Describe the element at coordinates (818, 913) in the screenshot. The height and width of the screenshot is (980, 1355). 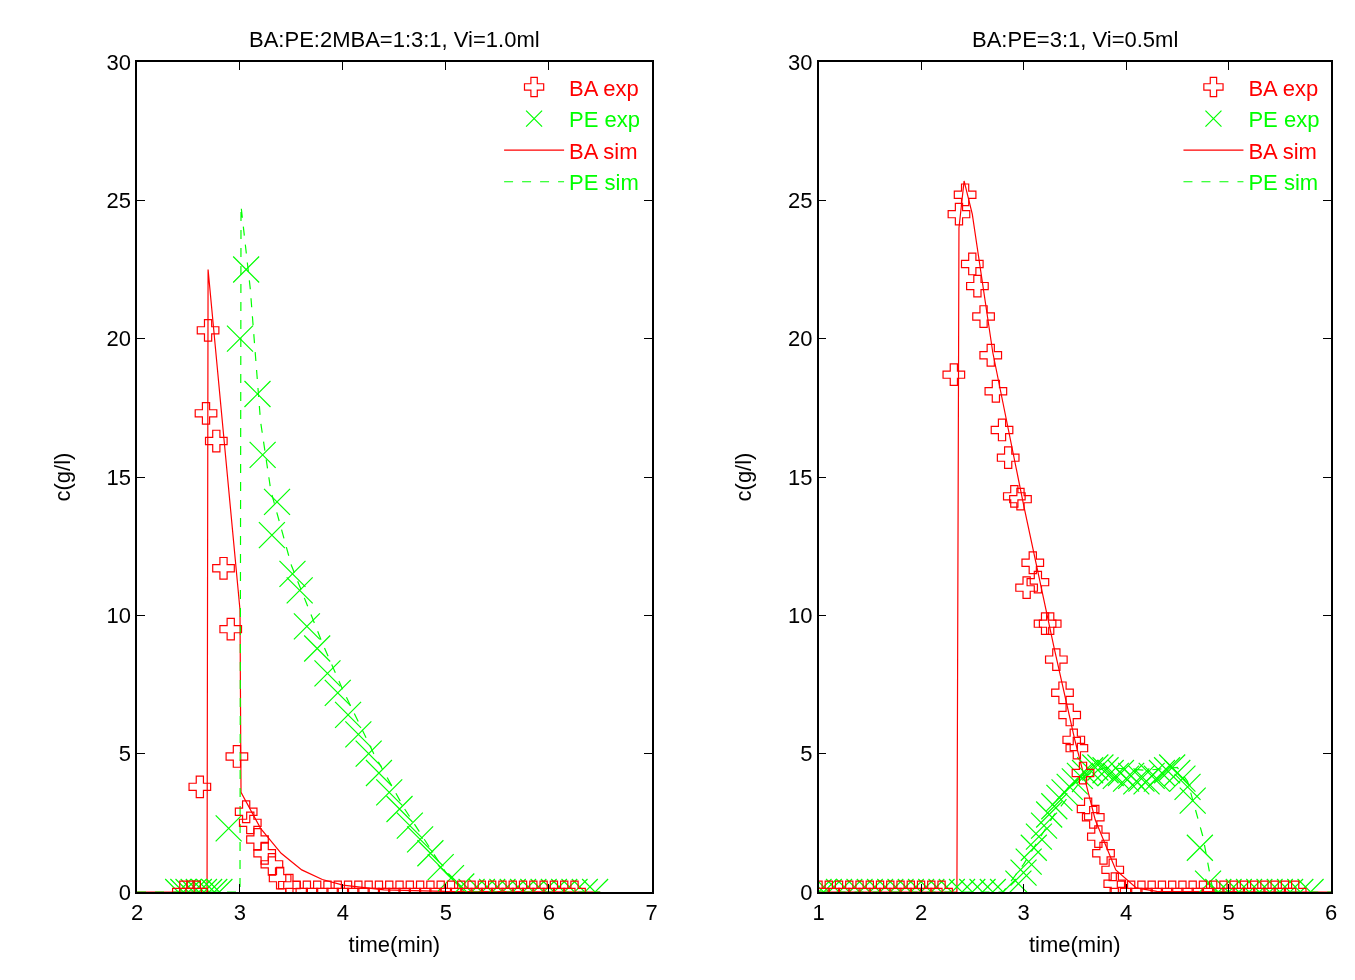
I see `x-tick-label: 1` at that location.